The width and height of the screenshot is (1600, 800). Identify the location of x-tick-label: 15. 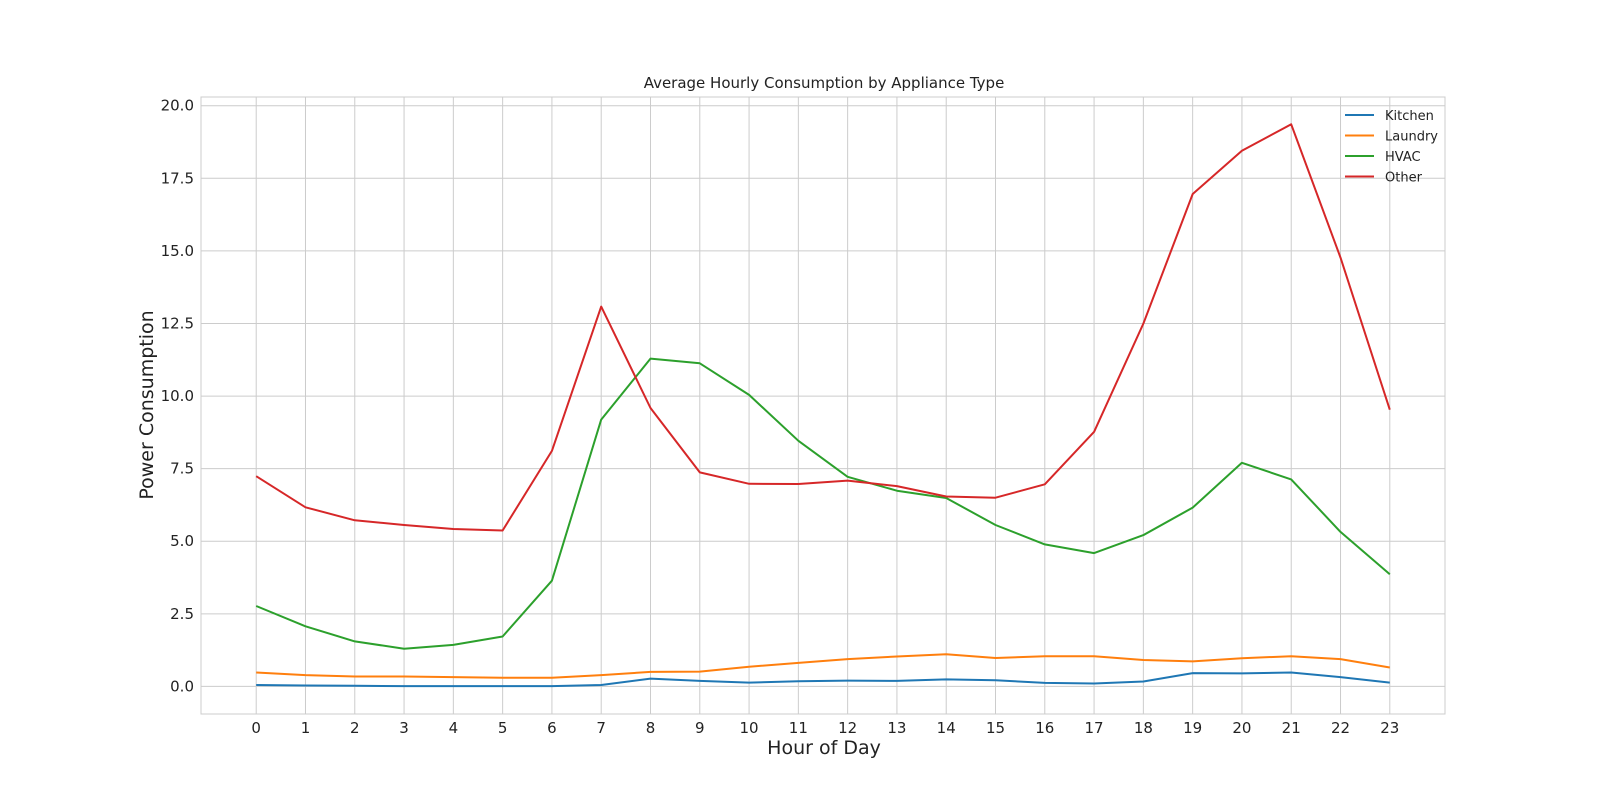
(995, 728).